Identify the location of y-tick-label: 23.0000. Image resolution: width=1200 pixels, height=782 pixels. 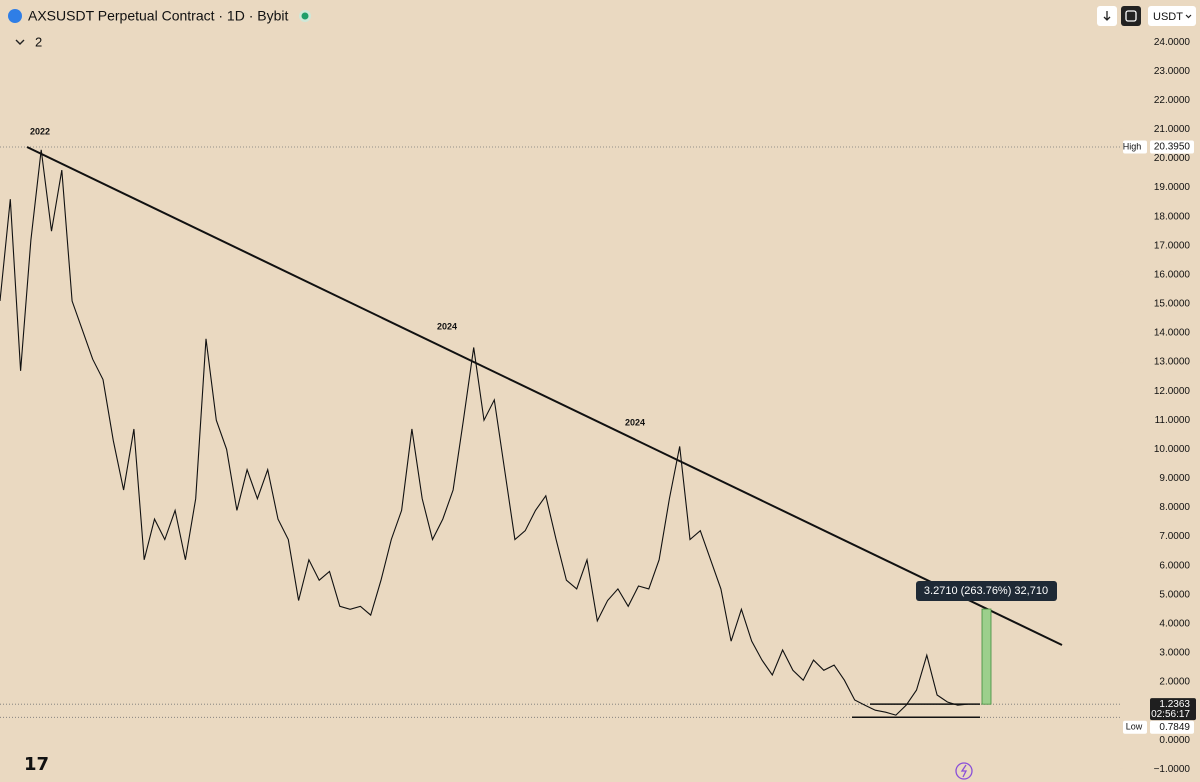
(1172, 71).